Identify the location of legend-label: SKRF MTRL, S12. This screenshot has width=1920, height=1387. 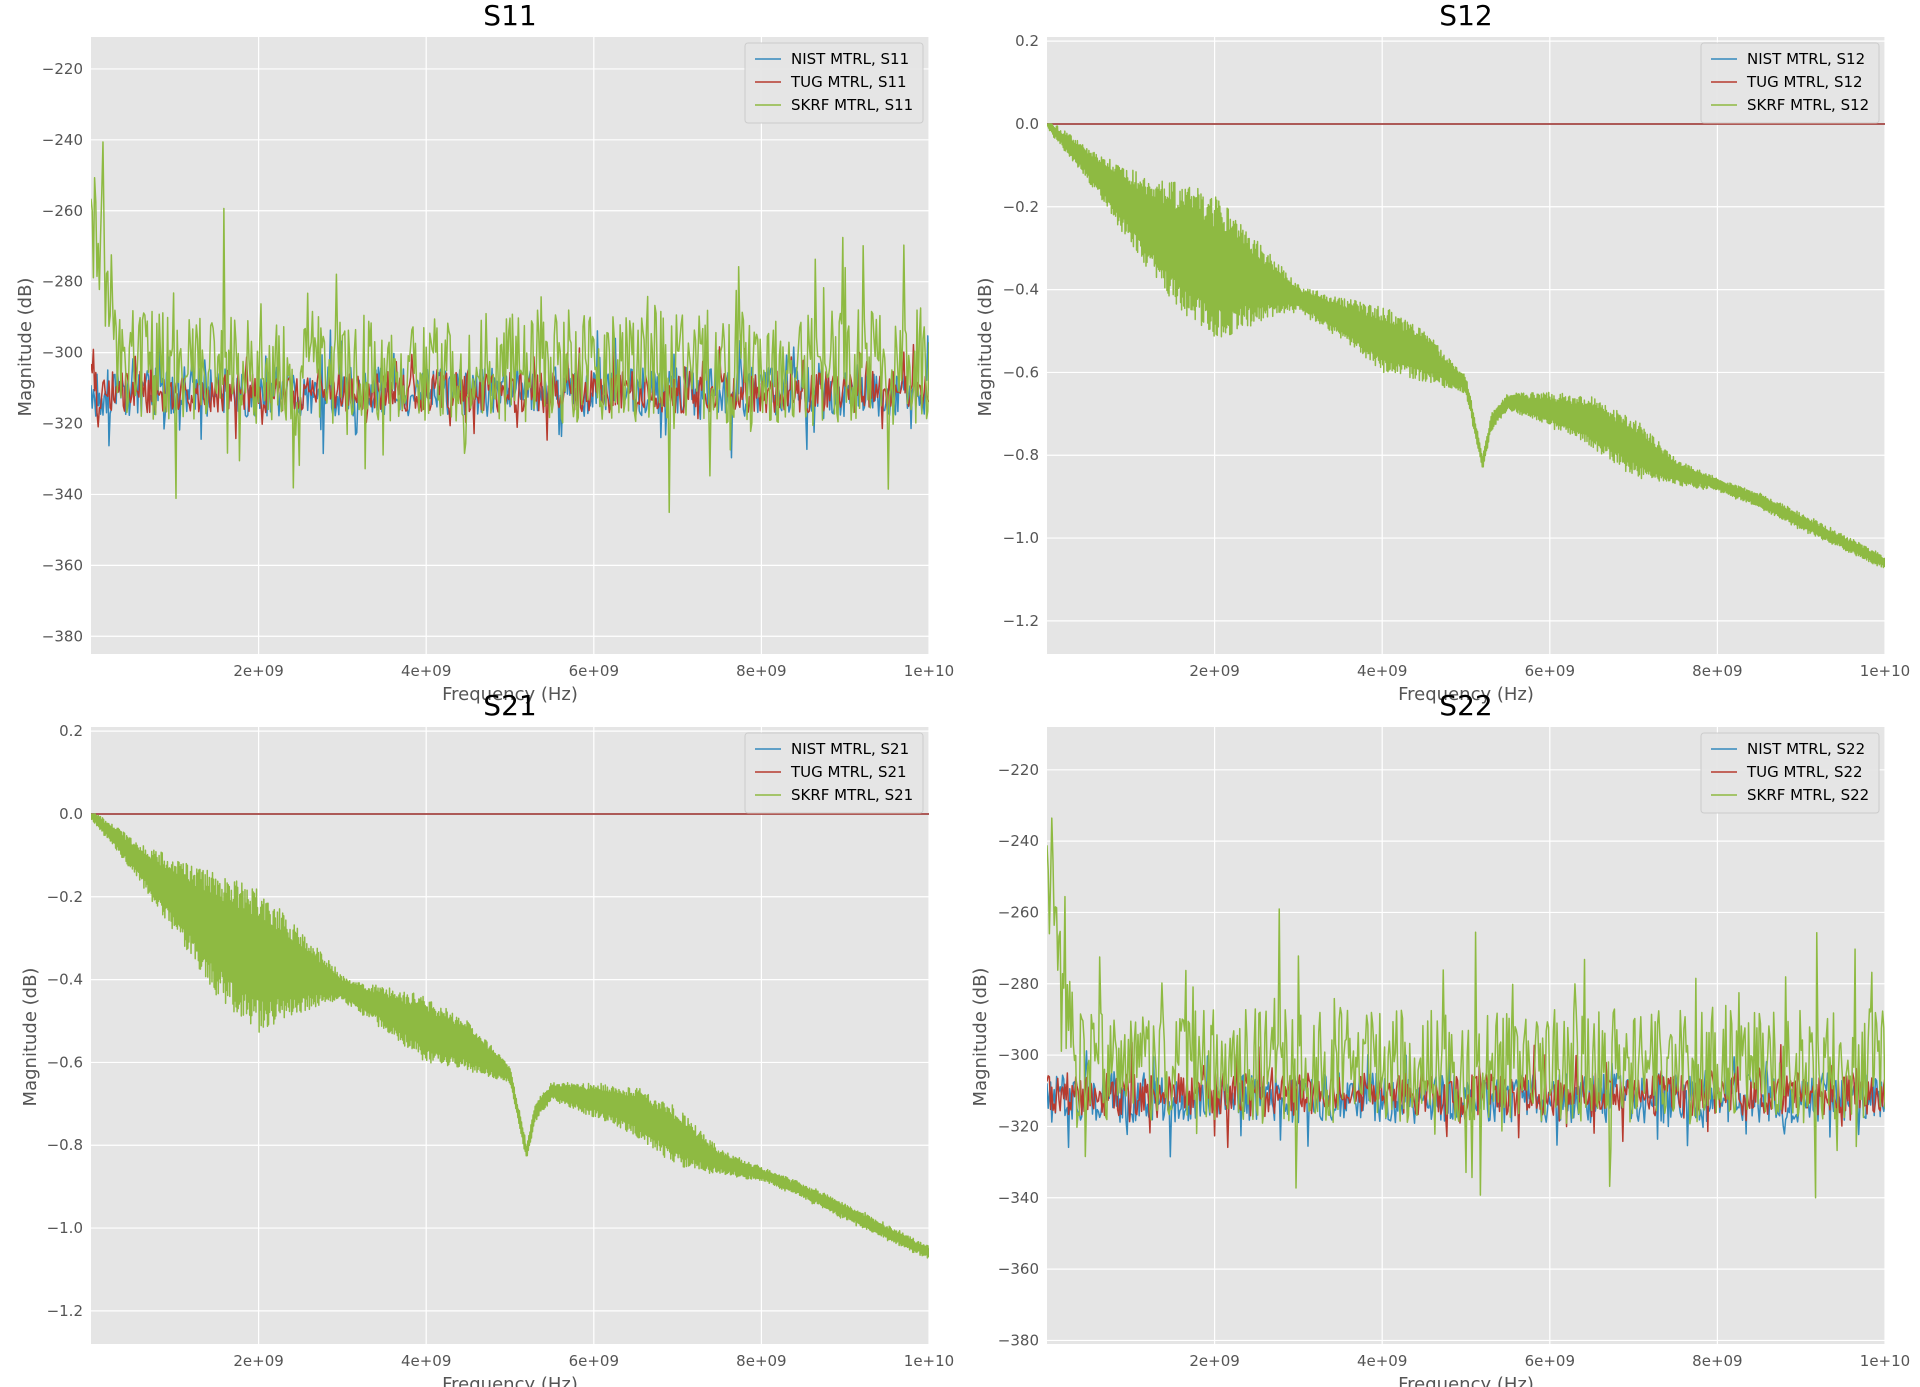
(1808, 105).